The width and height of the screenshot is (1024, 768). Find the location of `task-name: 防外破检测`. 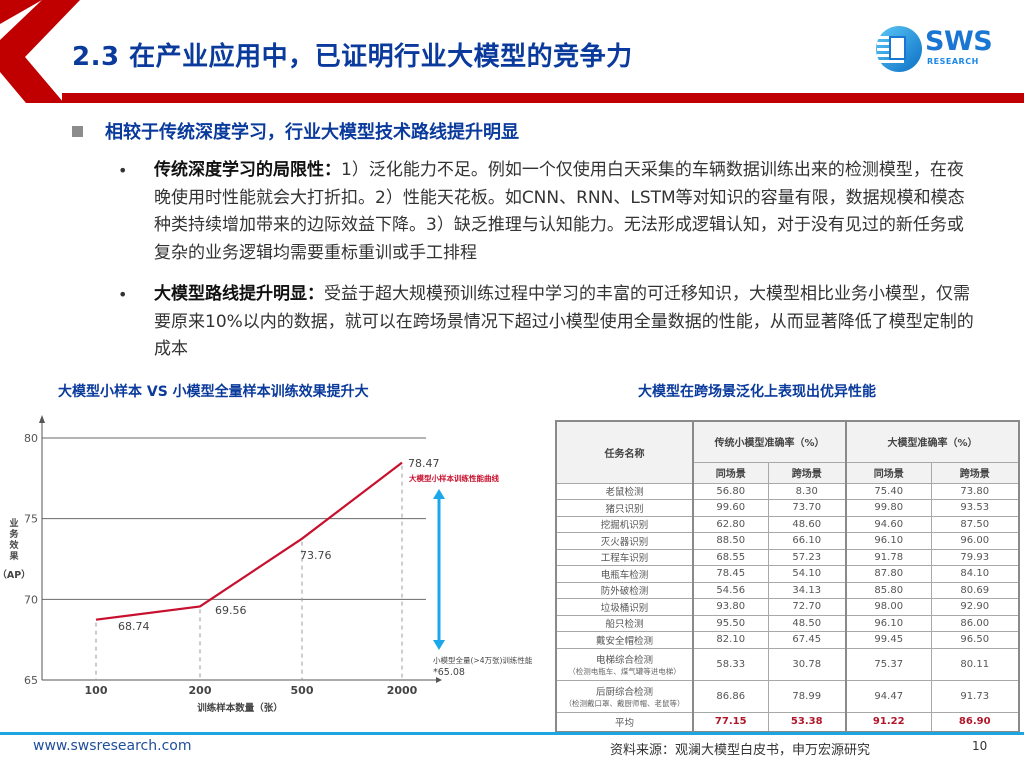

task-name: 防外破检测 is located at coordinates (624, 592).